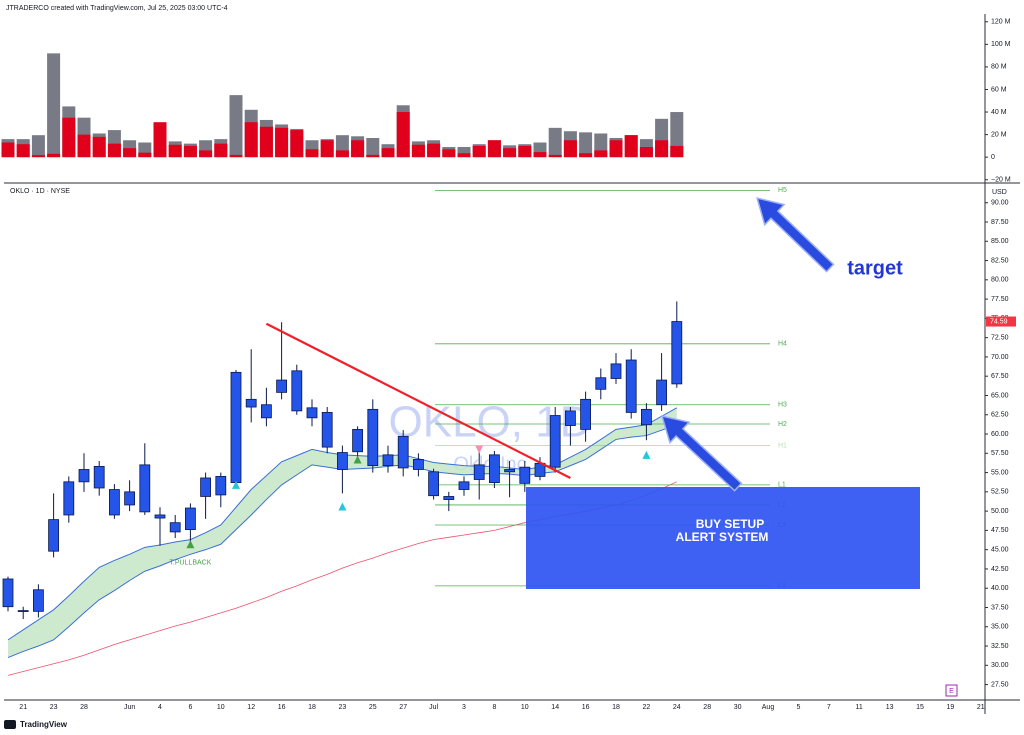 The width and height of the screenshot is (1024, 735). What do you see at coordinates (464, 707) in the screenshot?
I see `x-tick-label: 3` at bounding box center [464, 707].